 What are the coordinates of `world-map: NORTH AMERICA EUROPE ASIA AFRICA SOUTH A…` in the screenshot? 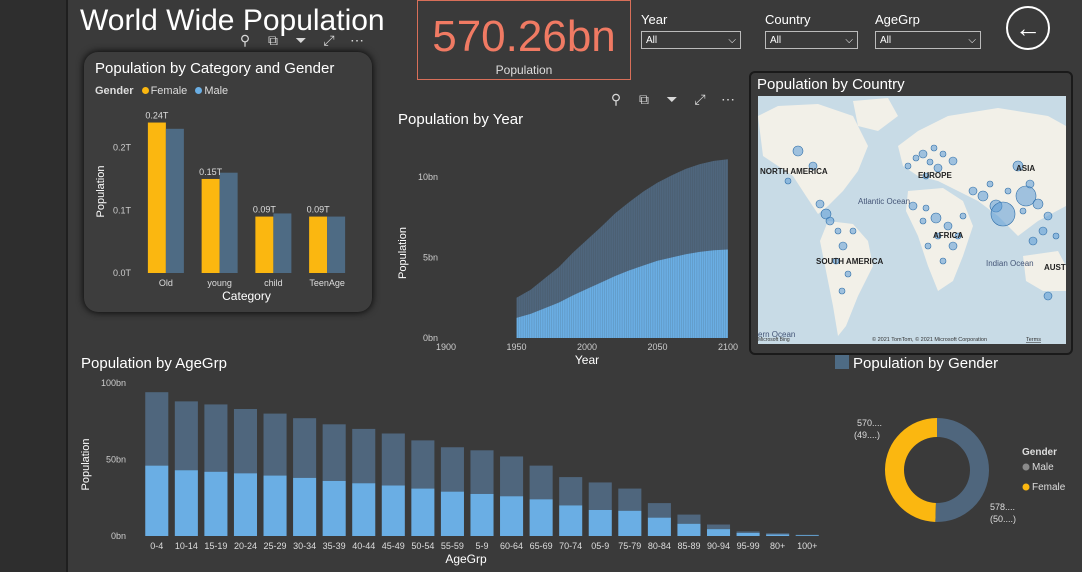 It's located at (912, 220).